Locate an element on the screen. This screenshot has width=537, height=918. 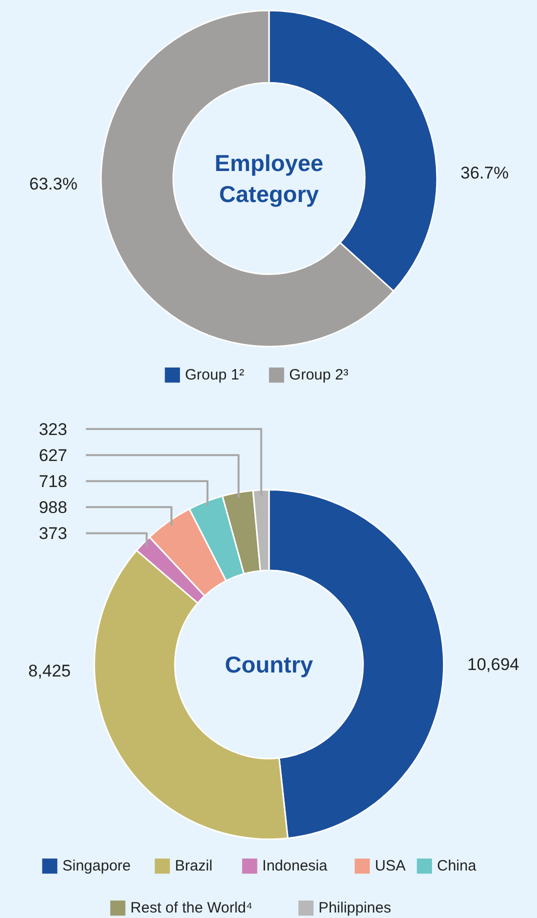
legend-label: Brazil is located at coordinates (193, 866).